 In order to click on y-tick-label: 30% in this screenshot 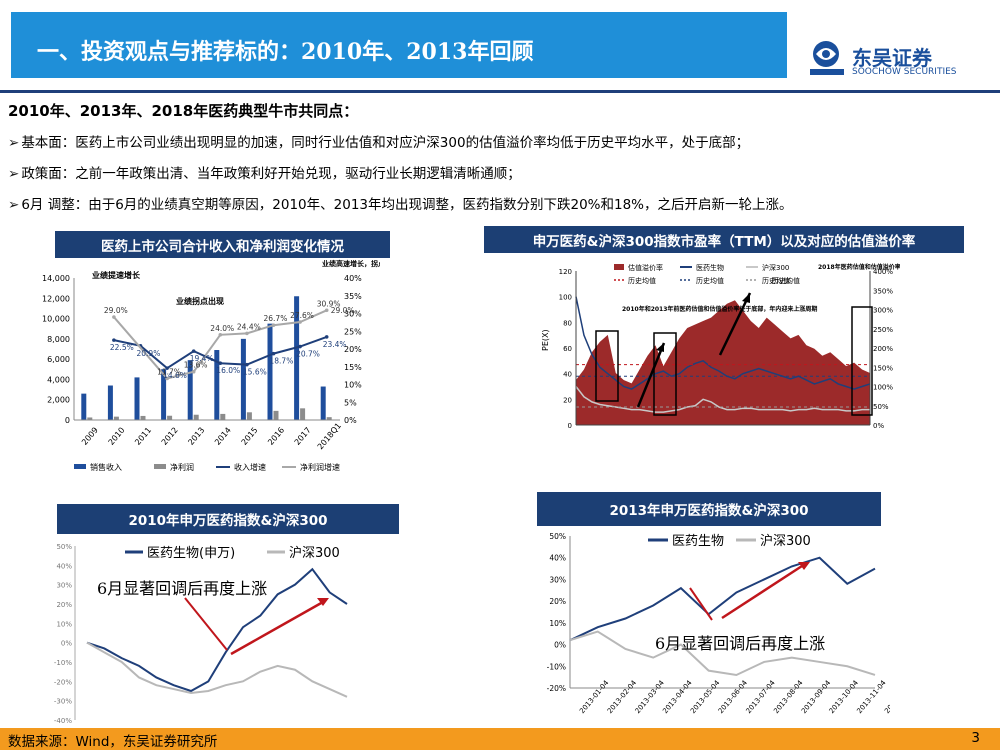, I will do `click(64, 586)`.